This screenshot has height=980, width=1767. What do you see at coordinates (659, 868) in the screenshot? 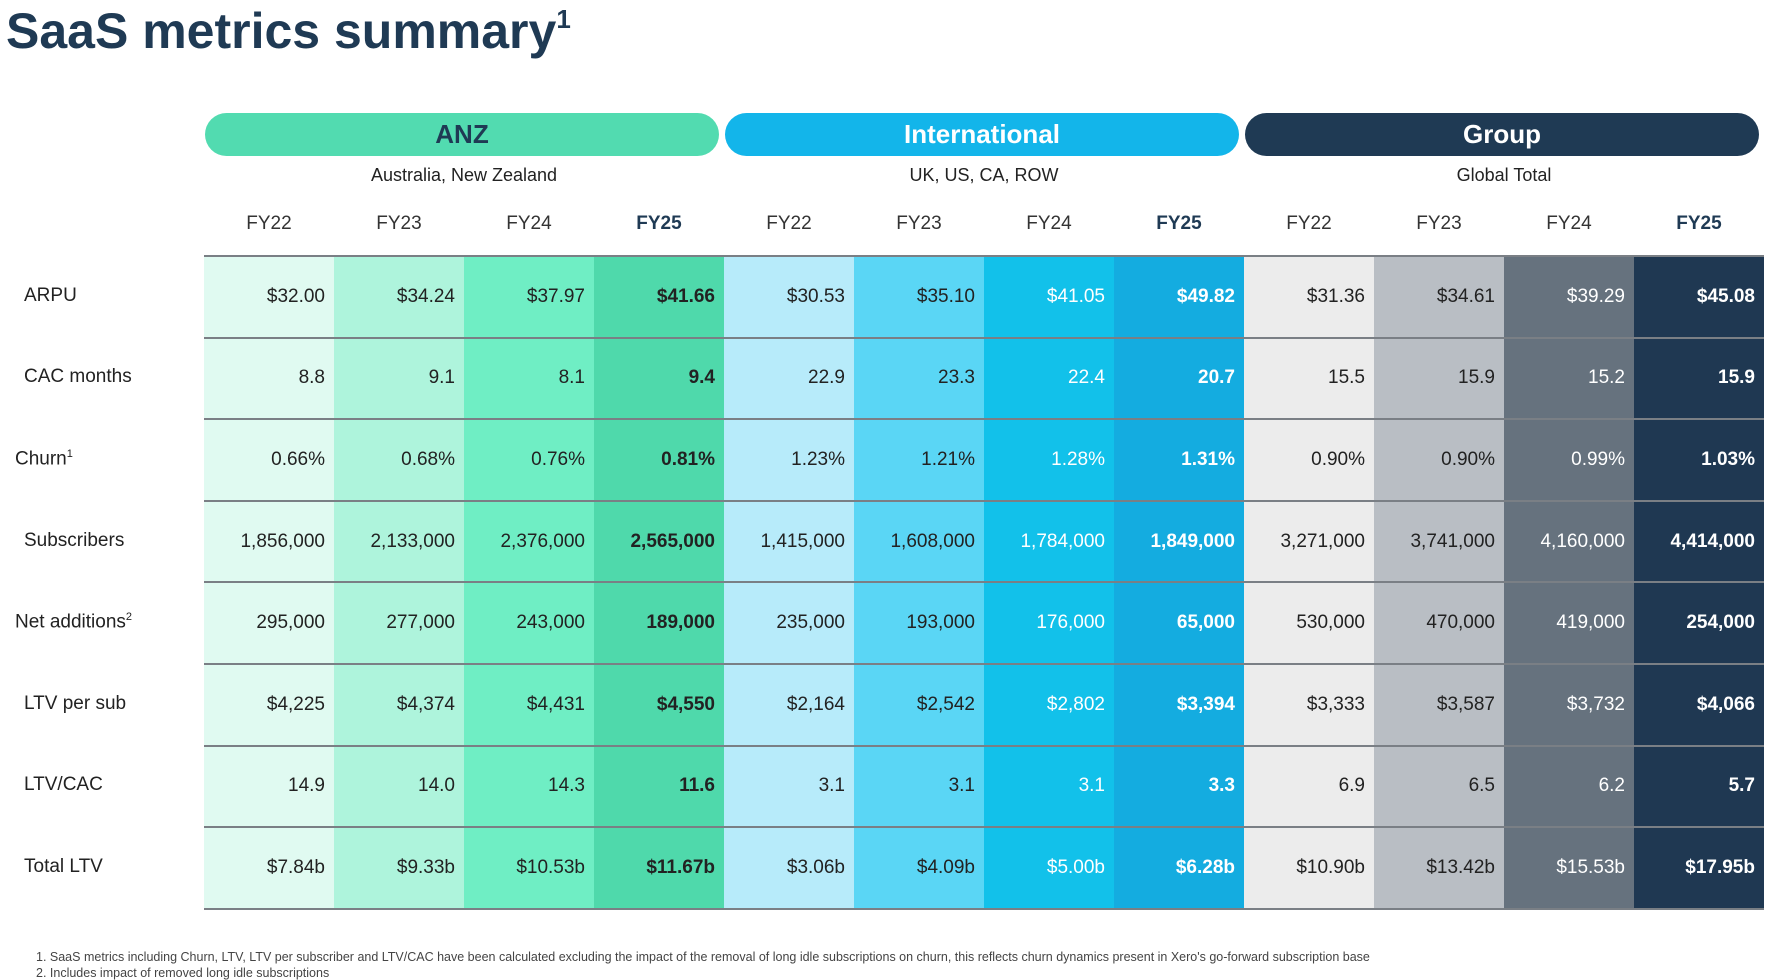
I see `cell: $11.67b` at bounding box center [659, 868].